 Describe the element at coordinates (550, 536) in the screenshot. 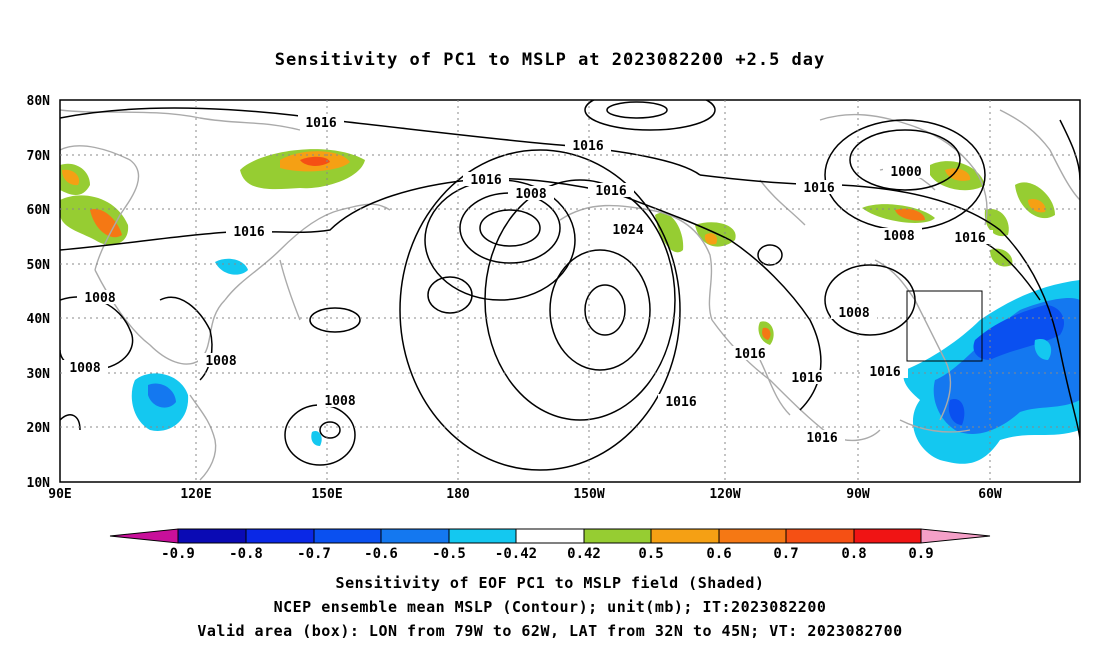

I see `colorbar` at that location.